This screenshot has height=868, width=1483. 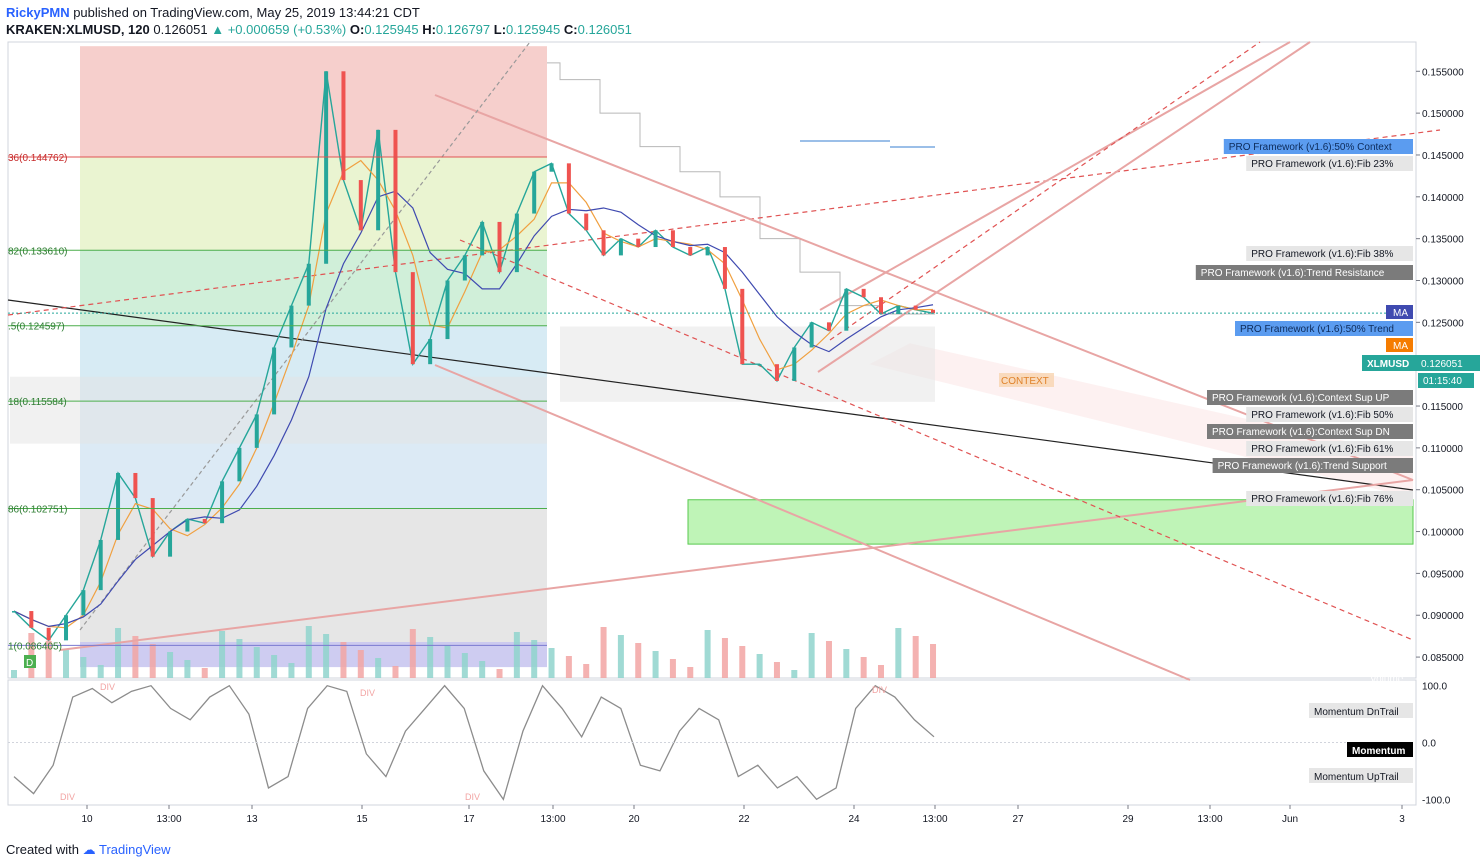 What do you see at coordinates (36, 327) in the screenshot?
I see `fib-level-label: .5(0.124597)` at bounding box center [36, 327].